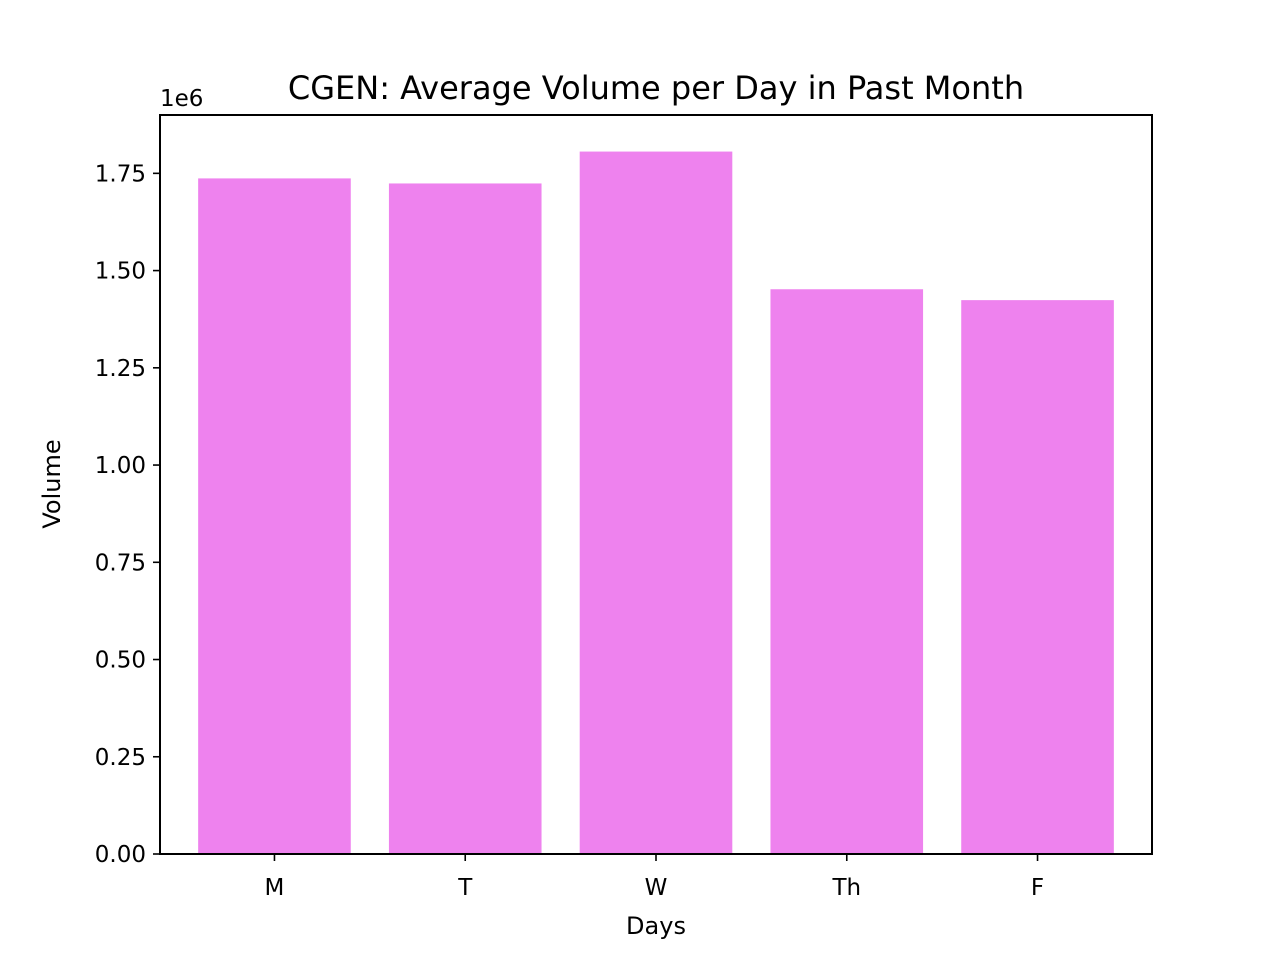 This screenshot has height=960, width=1280. Describe the element at coordinates (847, 571) in the screenshot. I see `bar-th` at that location.